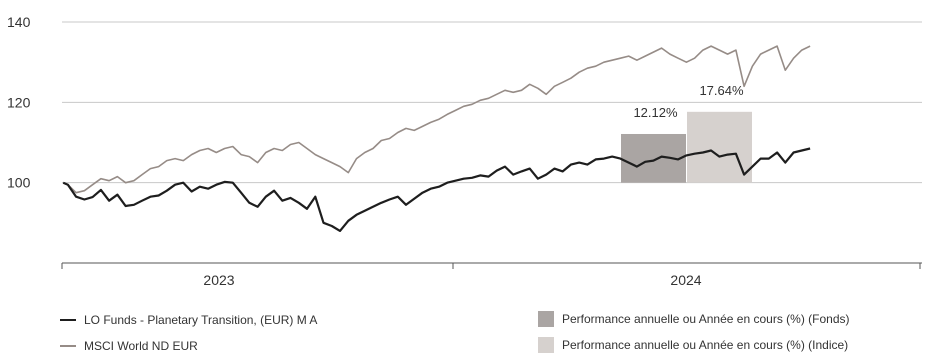 This screenshot has width=928, height=358. What do you see at coordinates (721, 90) in the screenshot?
I see `bar-label-index: 17.64%` at bounding box center [721, 90].